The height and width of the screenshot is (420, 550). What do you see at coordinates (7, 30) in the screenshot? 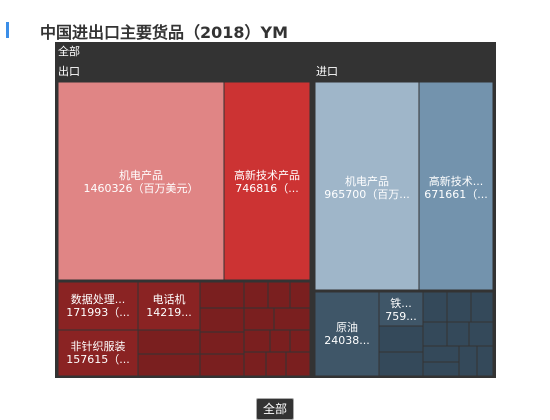
I see `title-accent-bar` at bounding box center [7, 30].